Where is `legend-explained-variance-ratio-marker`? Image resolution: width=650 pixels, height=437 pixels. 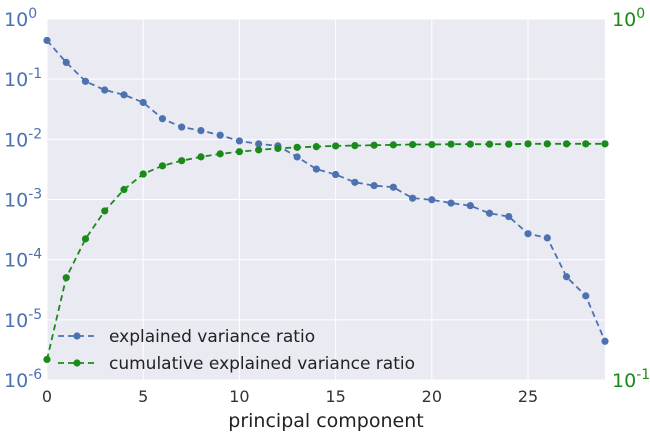 legend-explained-variance-ratio-marker is located at coordinates (77, 336).